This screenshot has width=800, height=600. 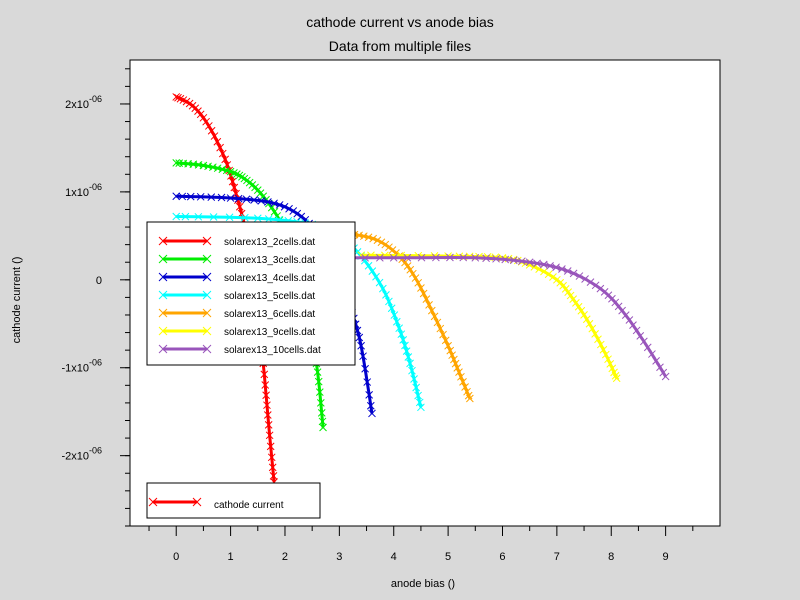 What do you see at coordinates (269, 296) in the screenshot?
I see `legend-label: solarex13_5cells.dat` at bounding box center [269, 296].